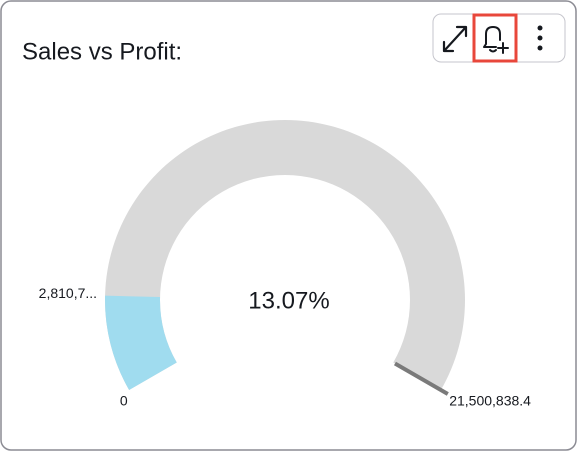 The width and height of the screenshot is (578, 452). I want to click on center-label: 13.07%, so click(288, 300).